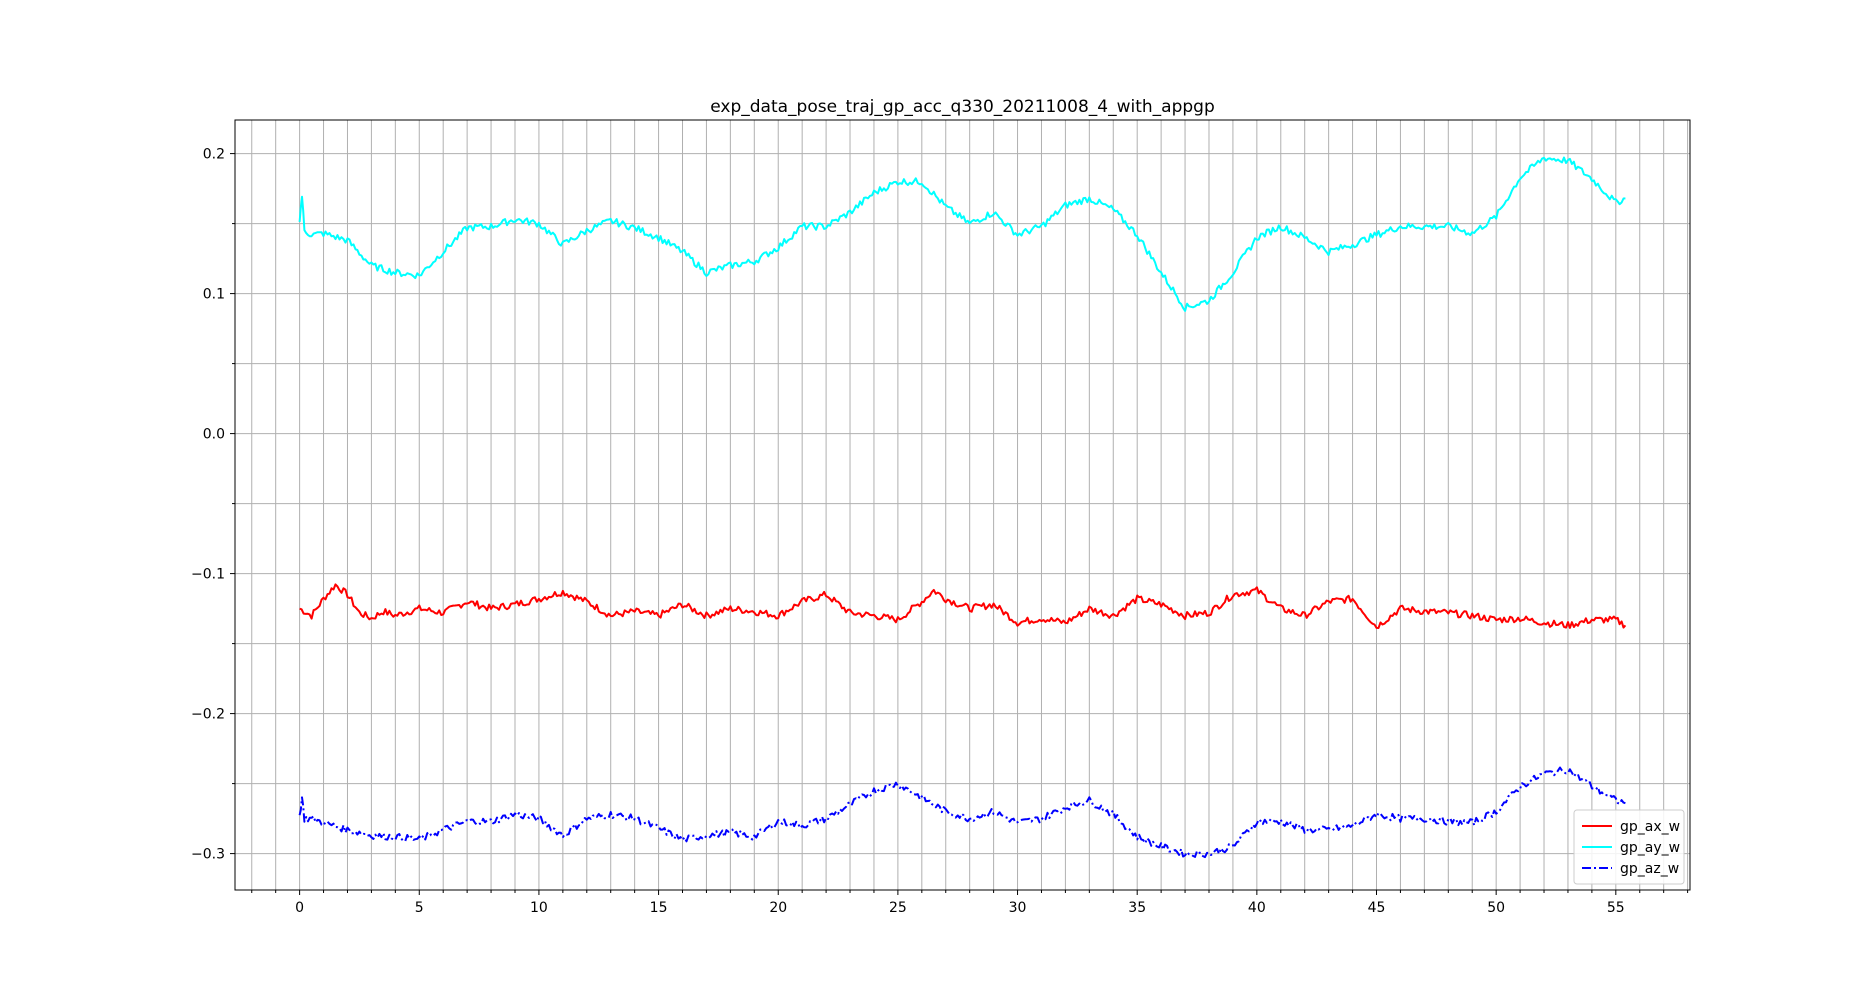 This screenshot has height=986, width=1853. I want to click on legend-label: gp_ay_w, so click(1650, 848).